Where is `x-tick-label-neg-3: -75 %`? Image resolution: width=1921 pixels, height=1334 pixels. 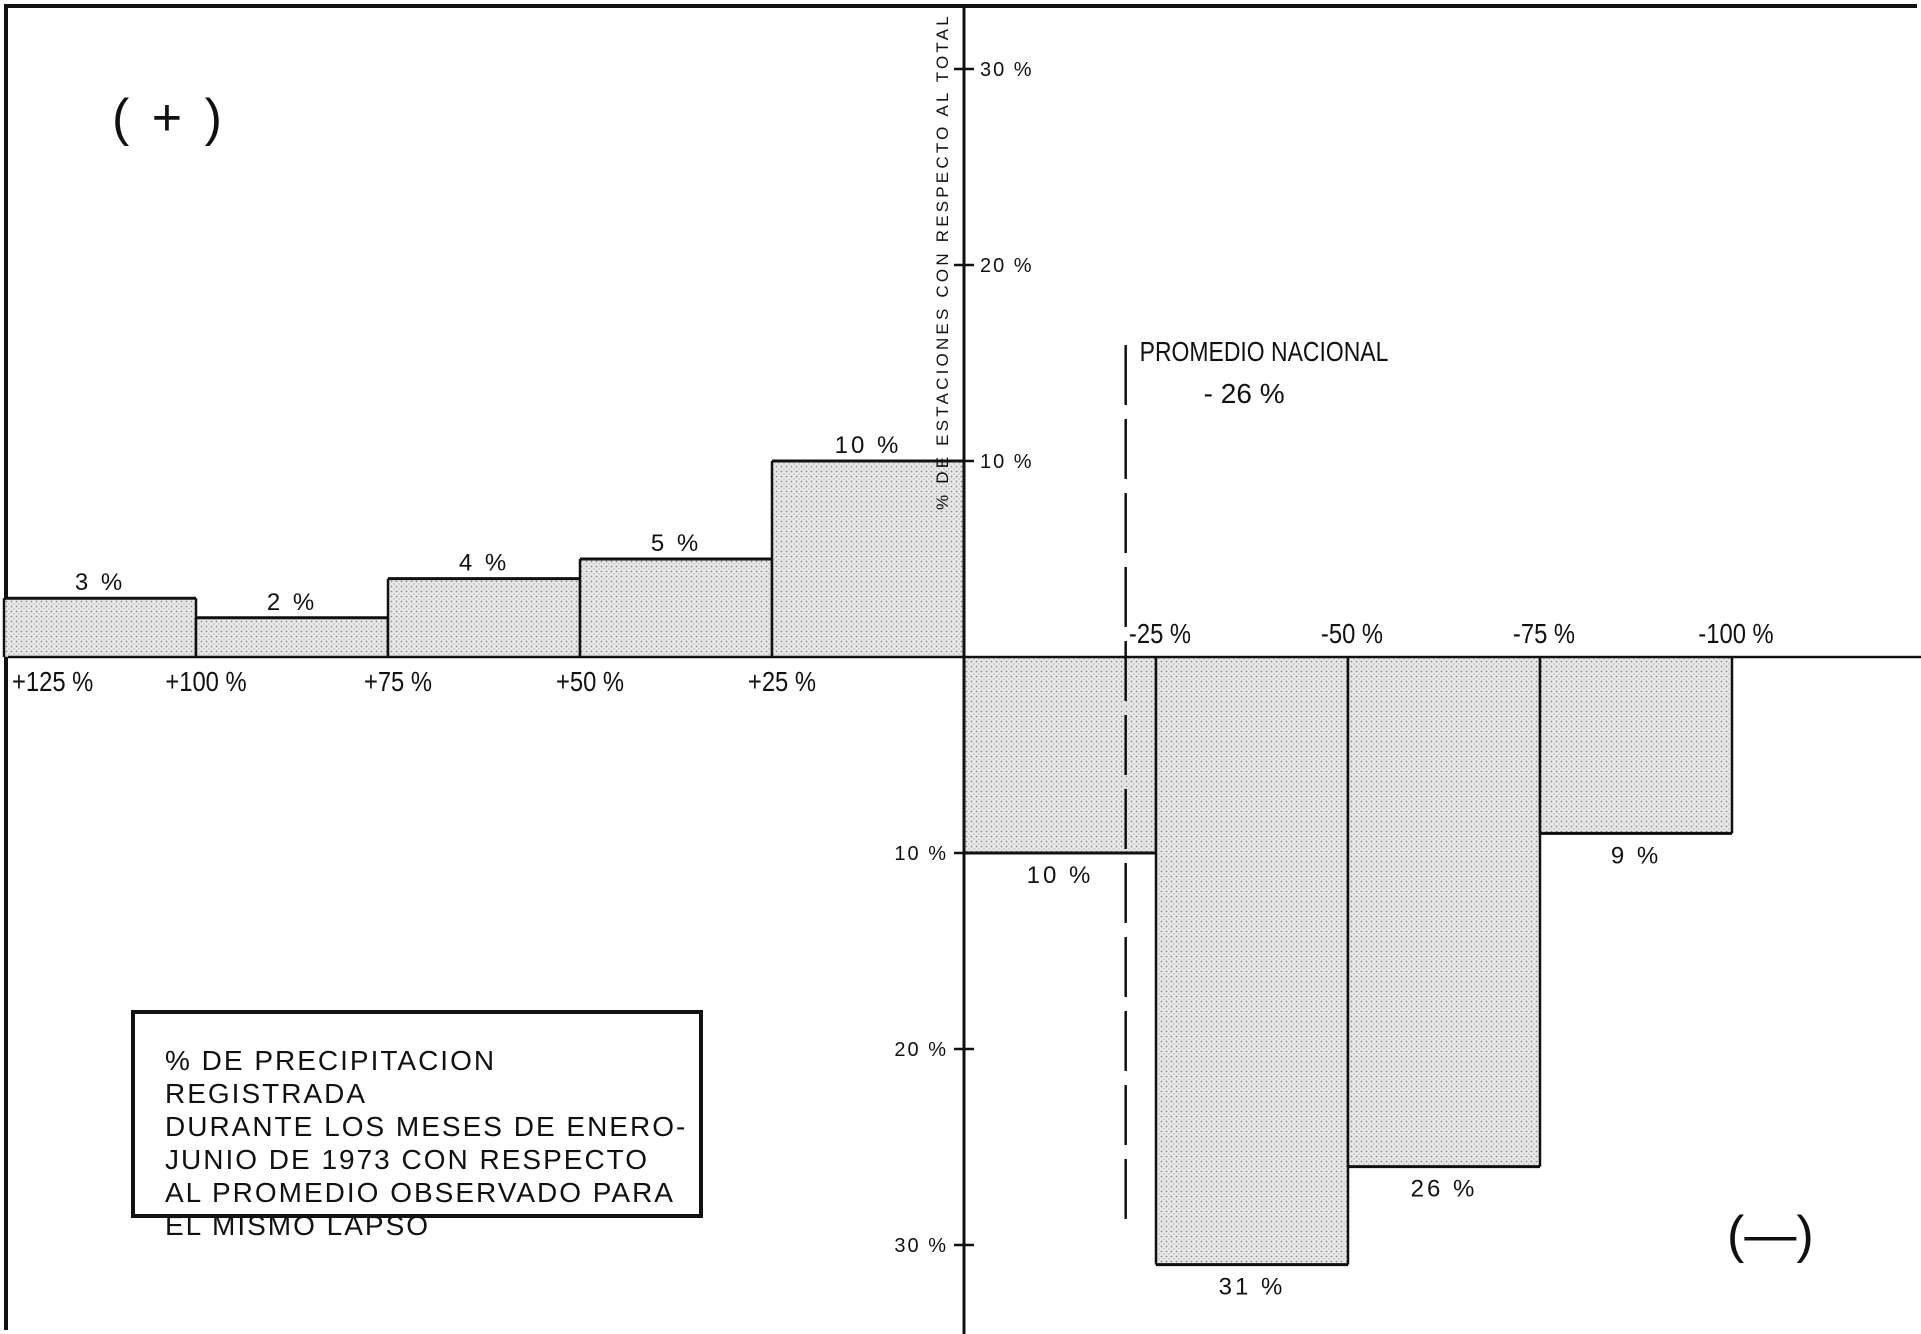 x-tick-label-neg-3: -75 % is located at coordinates (1544, 633).